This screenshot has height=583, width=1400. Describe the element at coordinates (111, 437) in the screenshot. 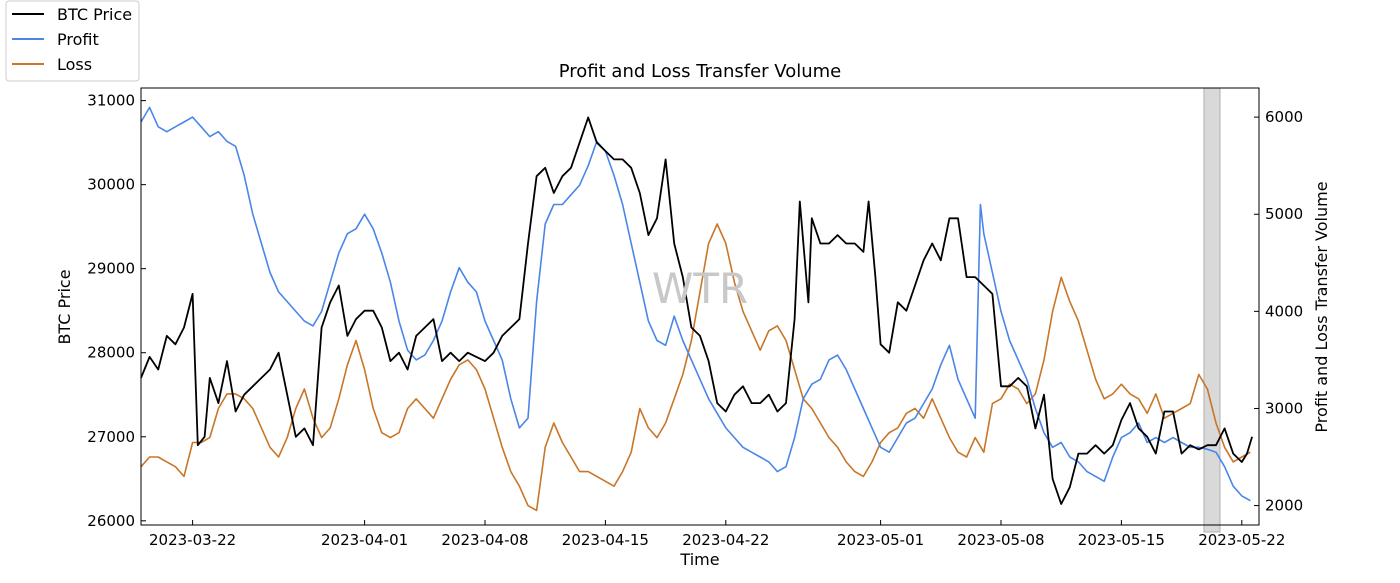

I see `left-y-tick-label: 27000` at that location.